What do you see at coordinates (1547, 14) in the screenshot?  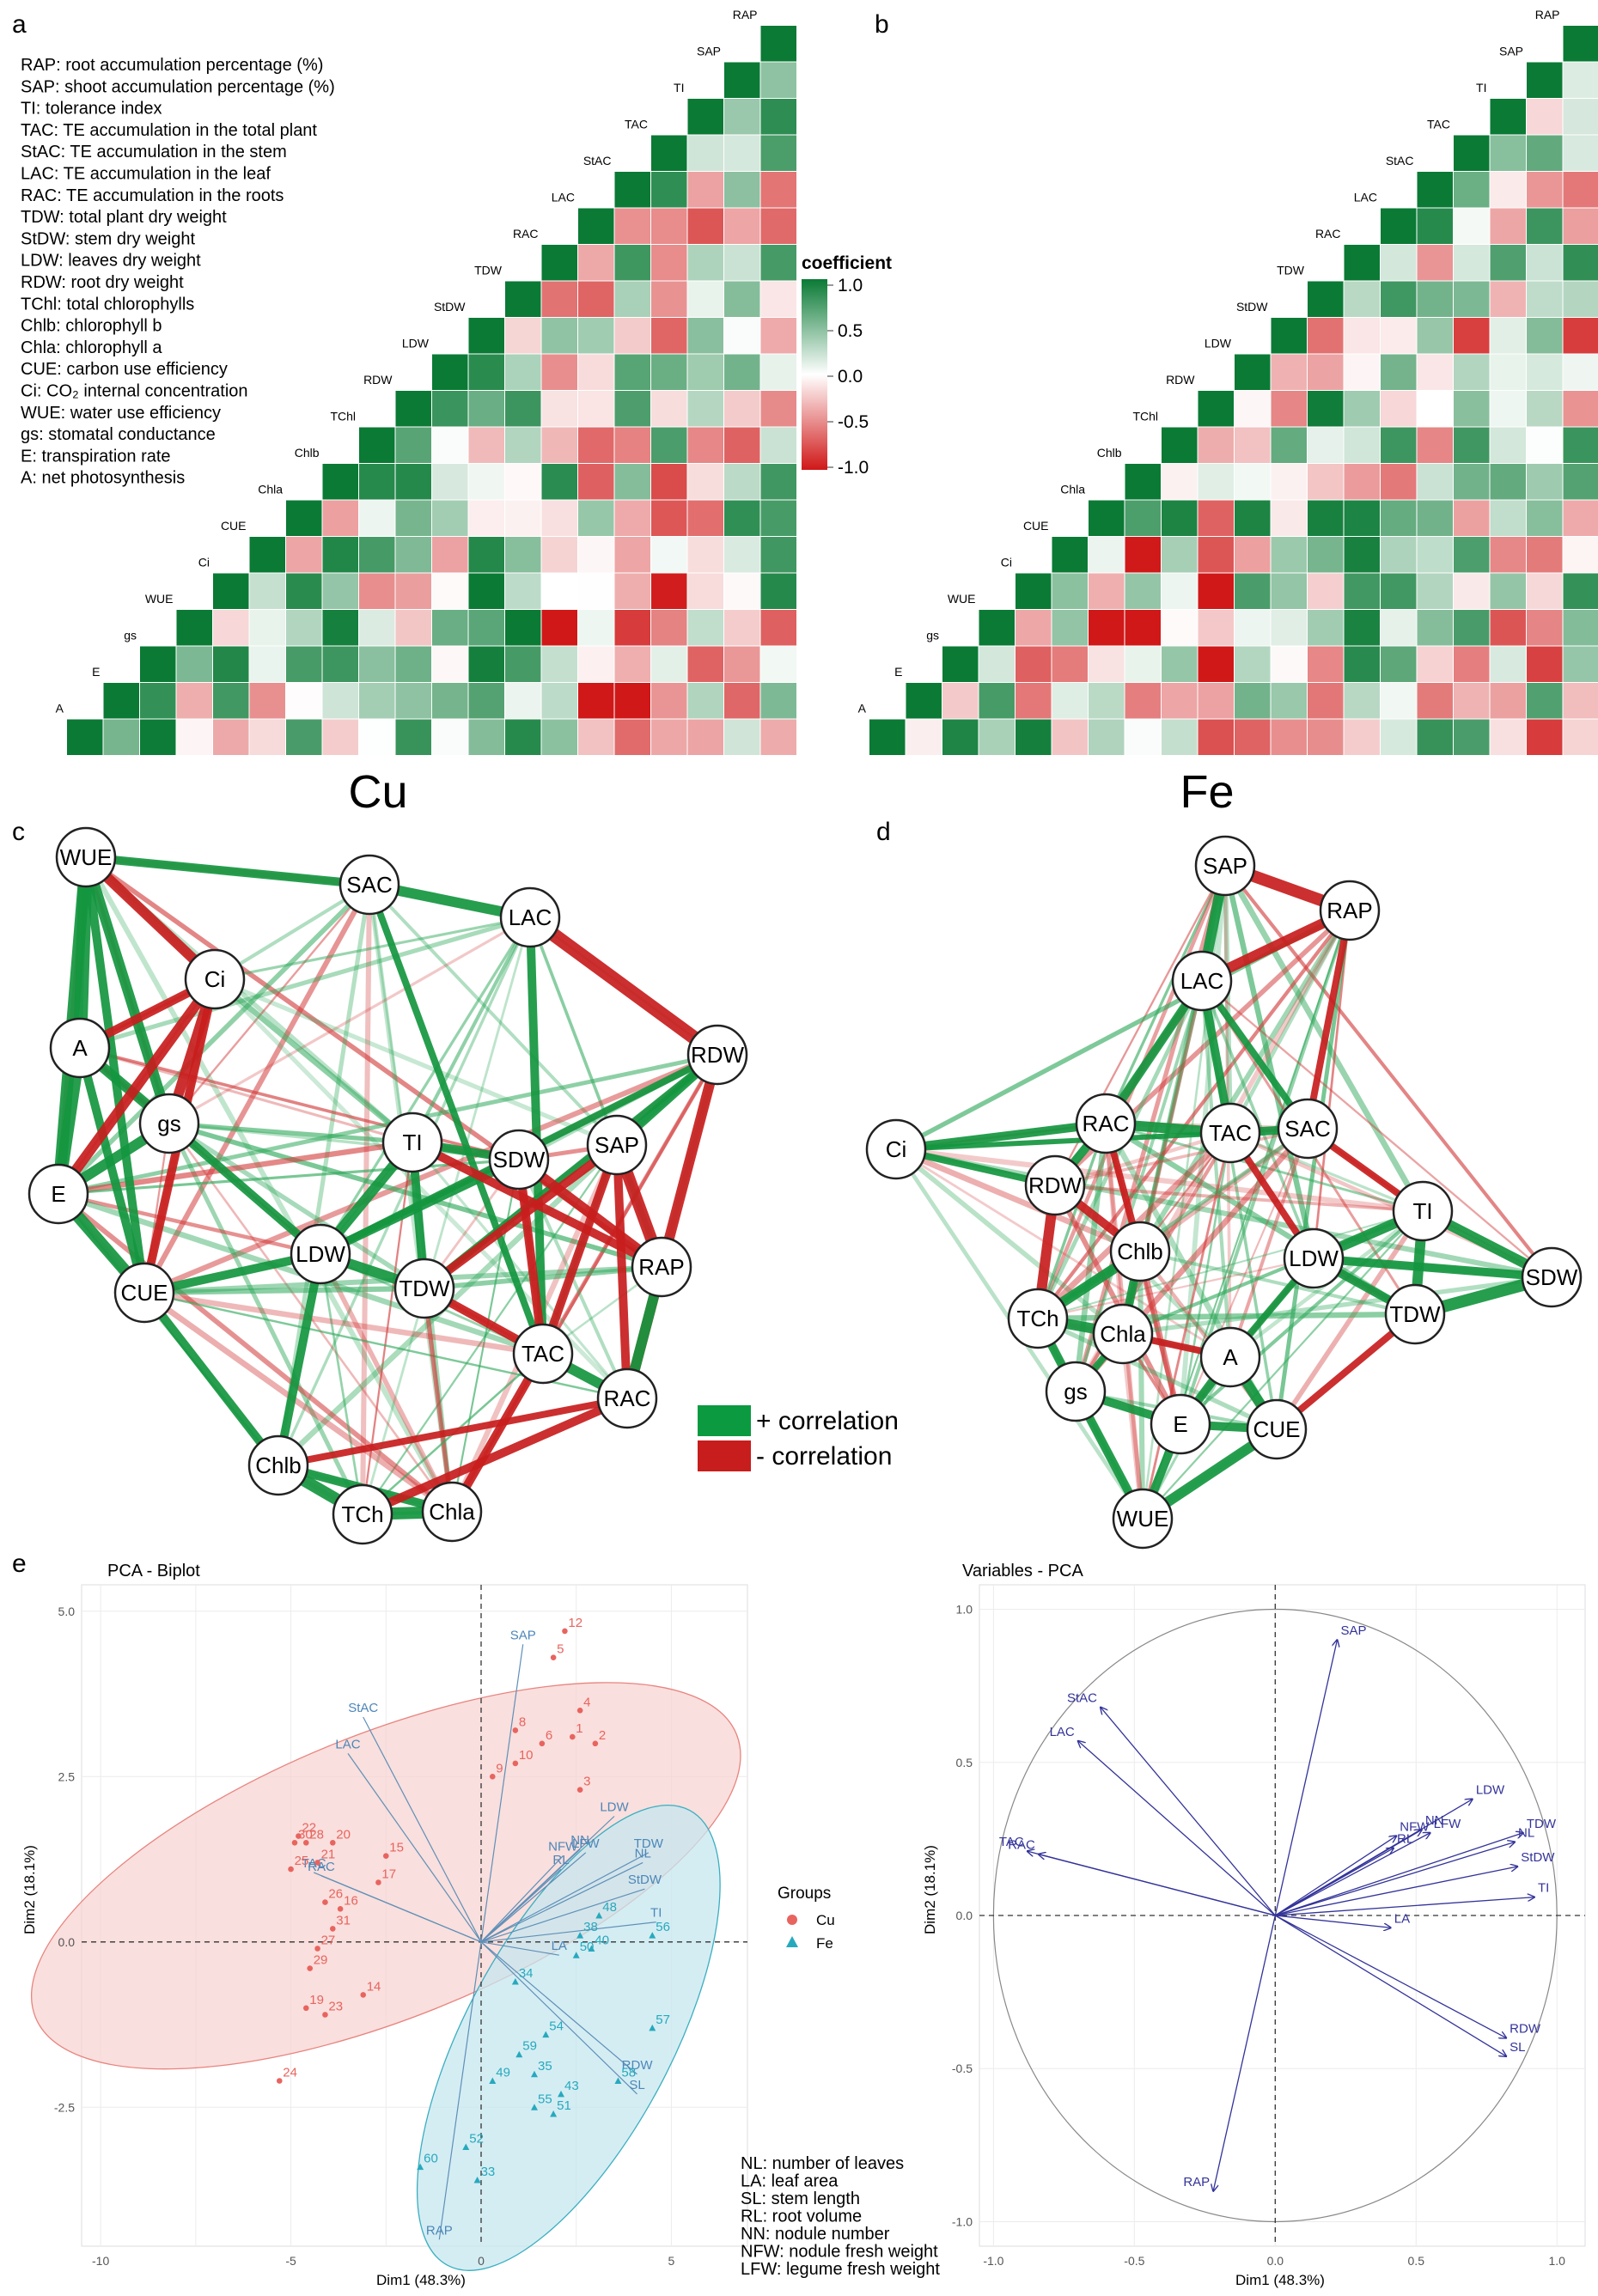 I see `heatmap-var-label: RAP` at bounding box center [1547, 14].